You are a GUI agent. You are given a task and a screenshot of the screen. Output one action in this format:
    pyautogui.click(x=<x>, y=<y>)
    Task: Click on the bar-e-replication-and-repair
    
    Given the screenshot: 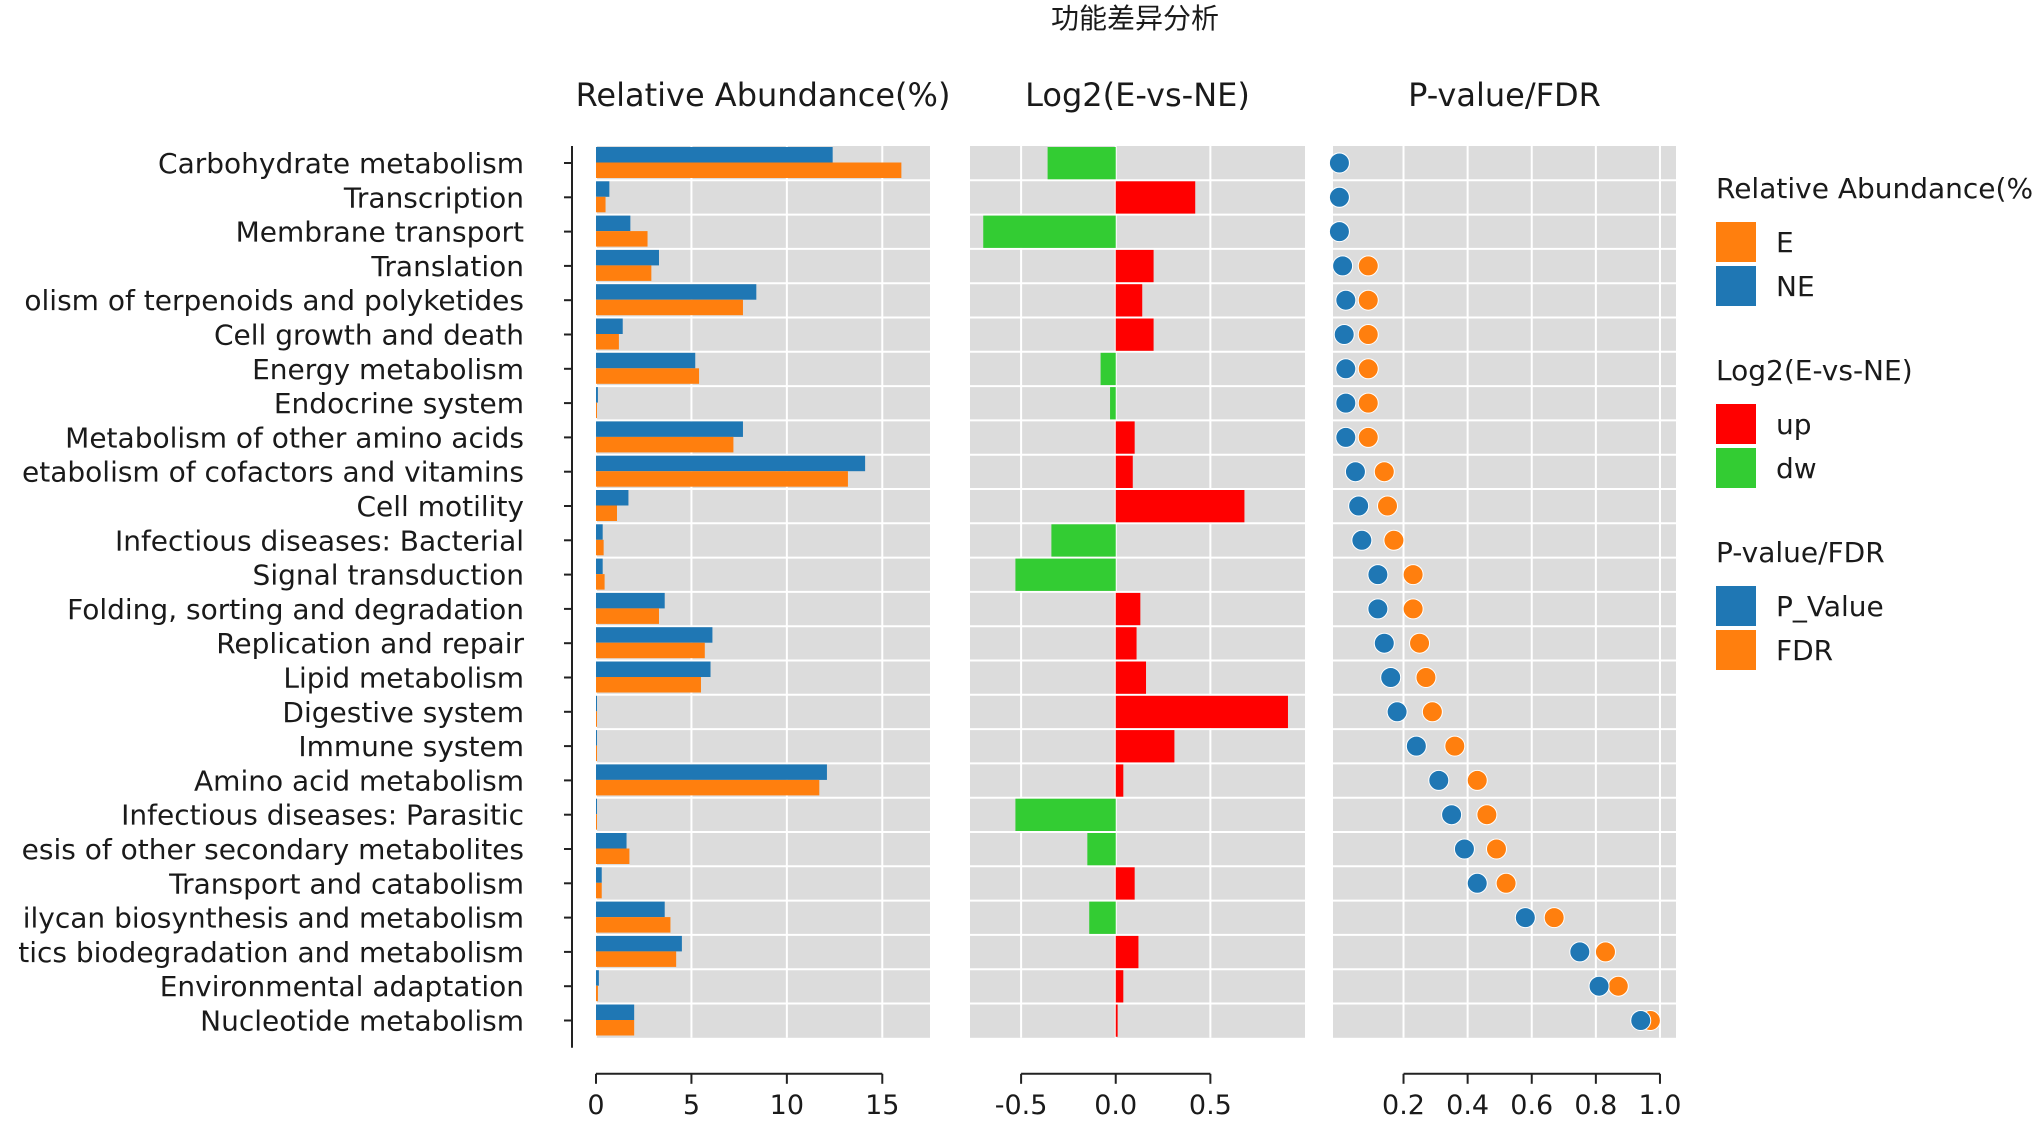 What is the action you would take?
    pyautogui.click(x=650, y=650)
    